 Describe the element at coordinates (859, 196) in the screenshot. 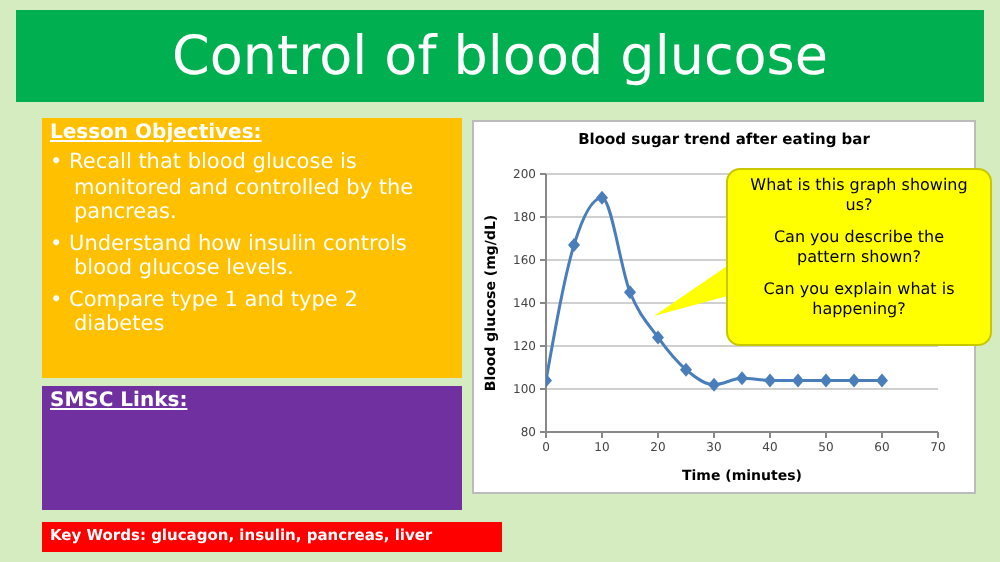

I see `annotation: What is this graph showing us?` at that location.